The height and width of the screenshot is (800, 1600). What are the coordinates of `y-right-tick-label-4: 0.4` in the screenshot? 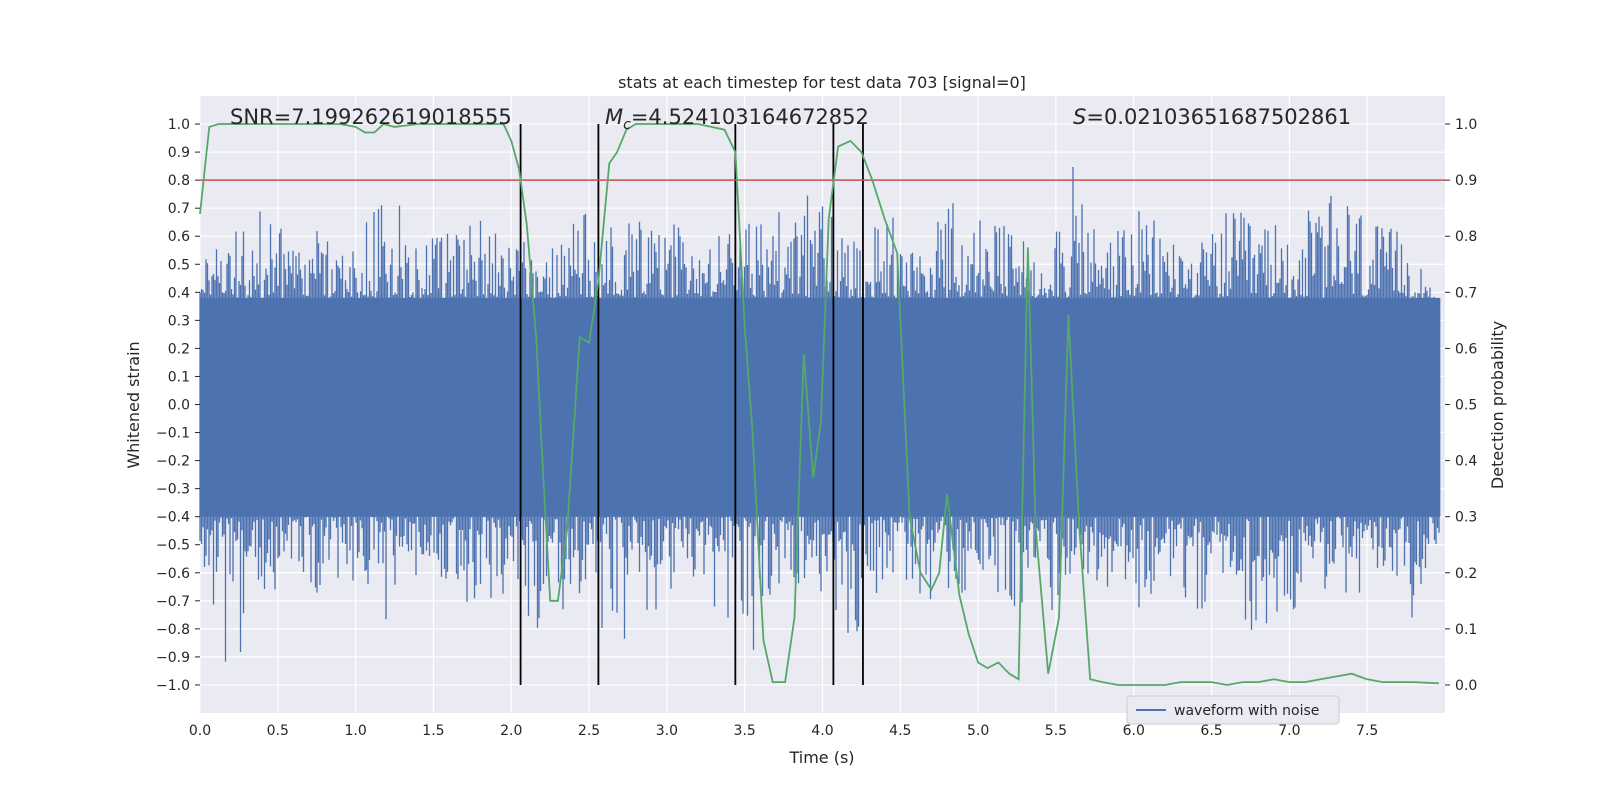 It's located at (1466, 462).